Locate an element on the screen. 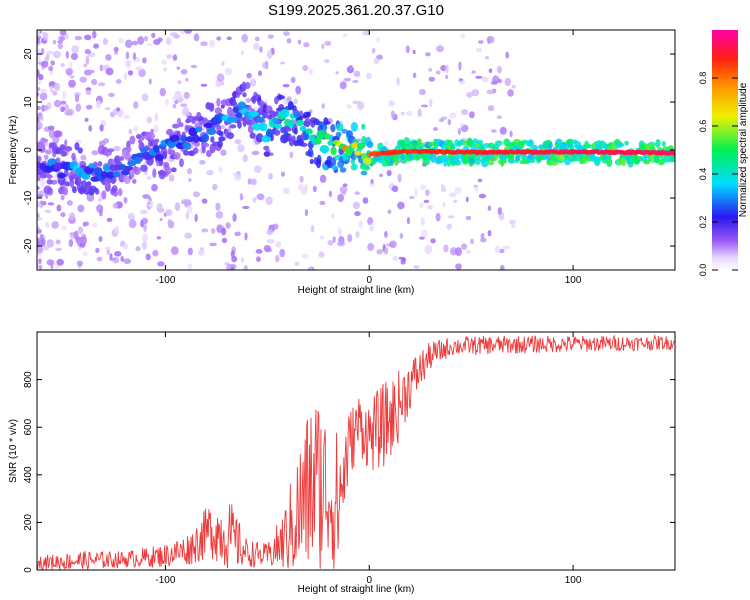 This screenshot has height=600, width=750. snr-ytick-label: 400 is located at coordinates (28, 474).